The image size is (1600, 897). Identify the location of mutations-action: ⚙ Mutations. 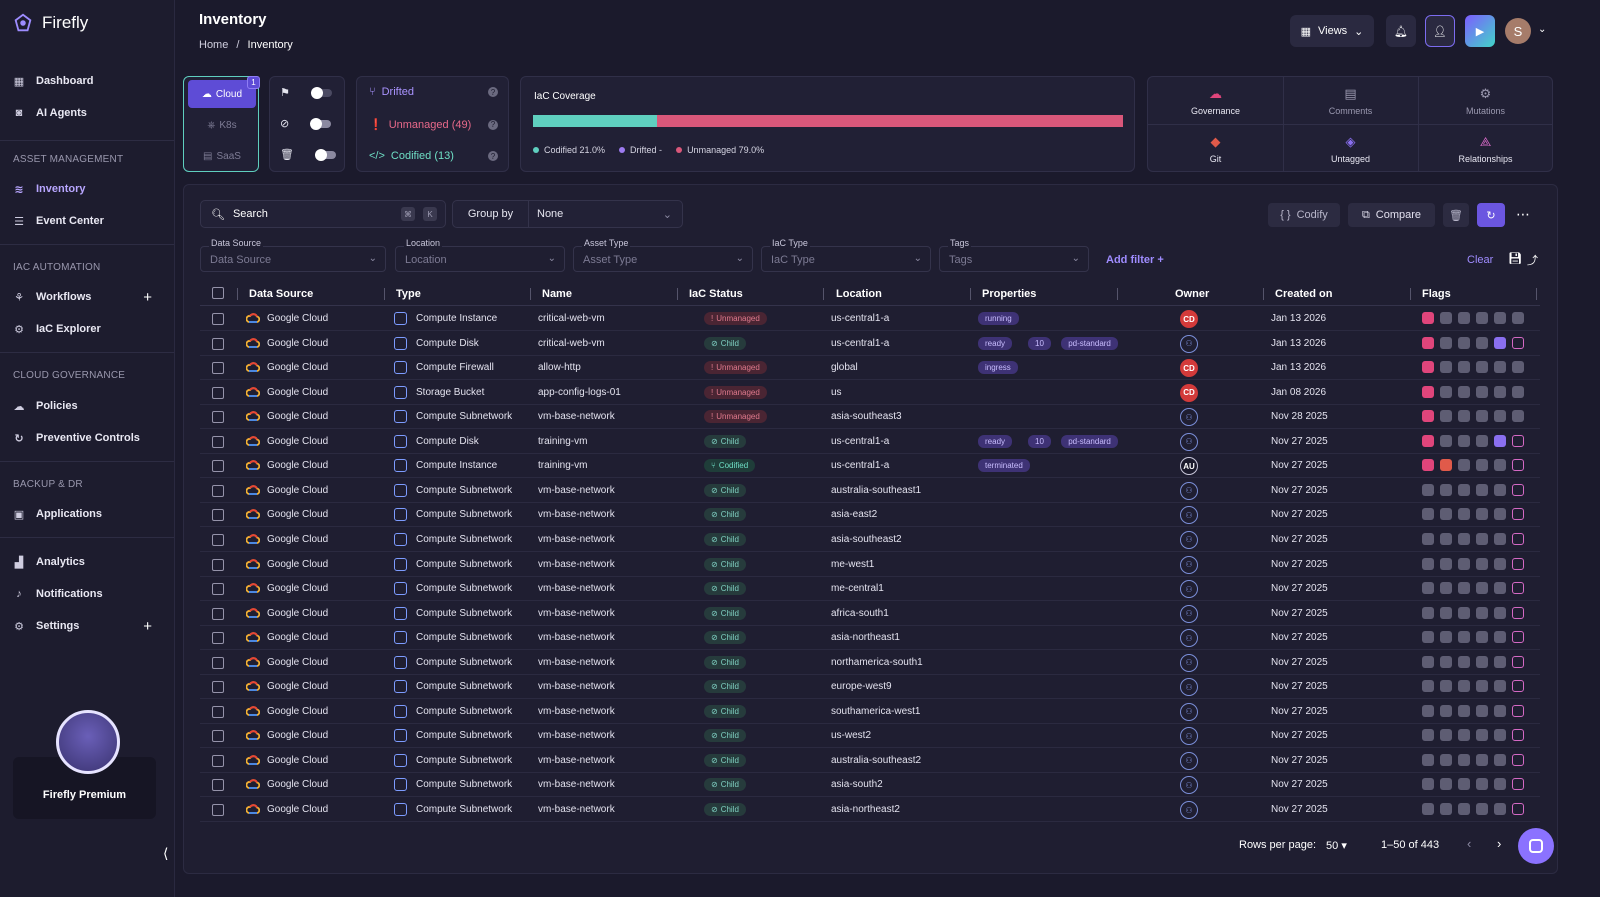
(1485, 101).